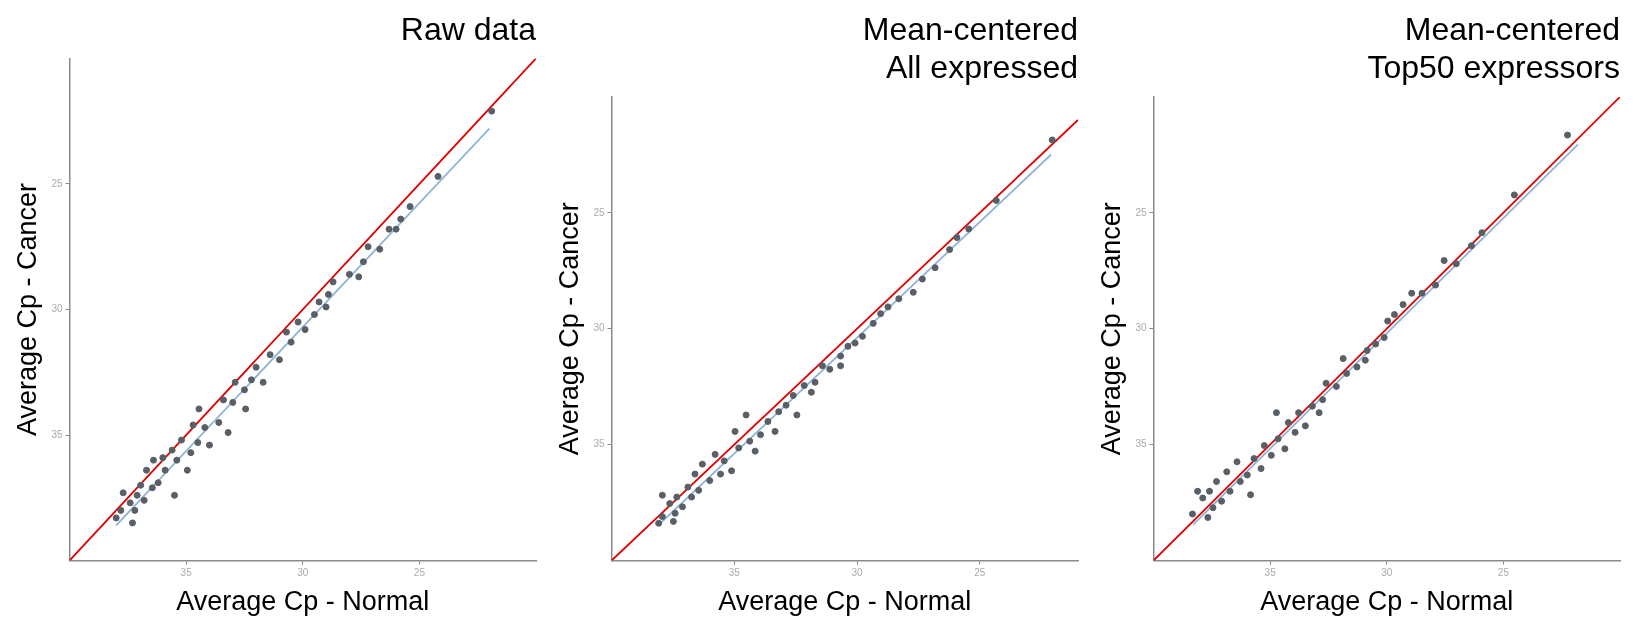 This screenshot has width=1645, height=634. I want to click on y-axis-title: Average Cp - Cancer, so click(26, 309).